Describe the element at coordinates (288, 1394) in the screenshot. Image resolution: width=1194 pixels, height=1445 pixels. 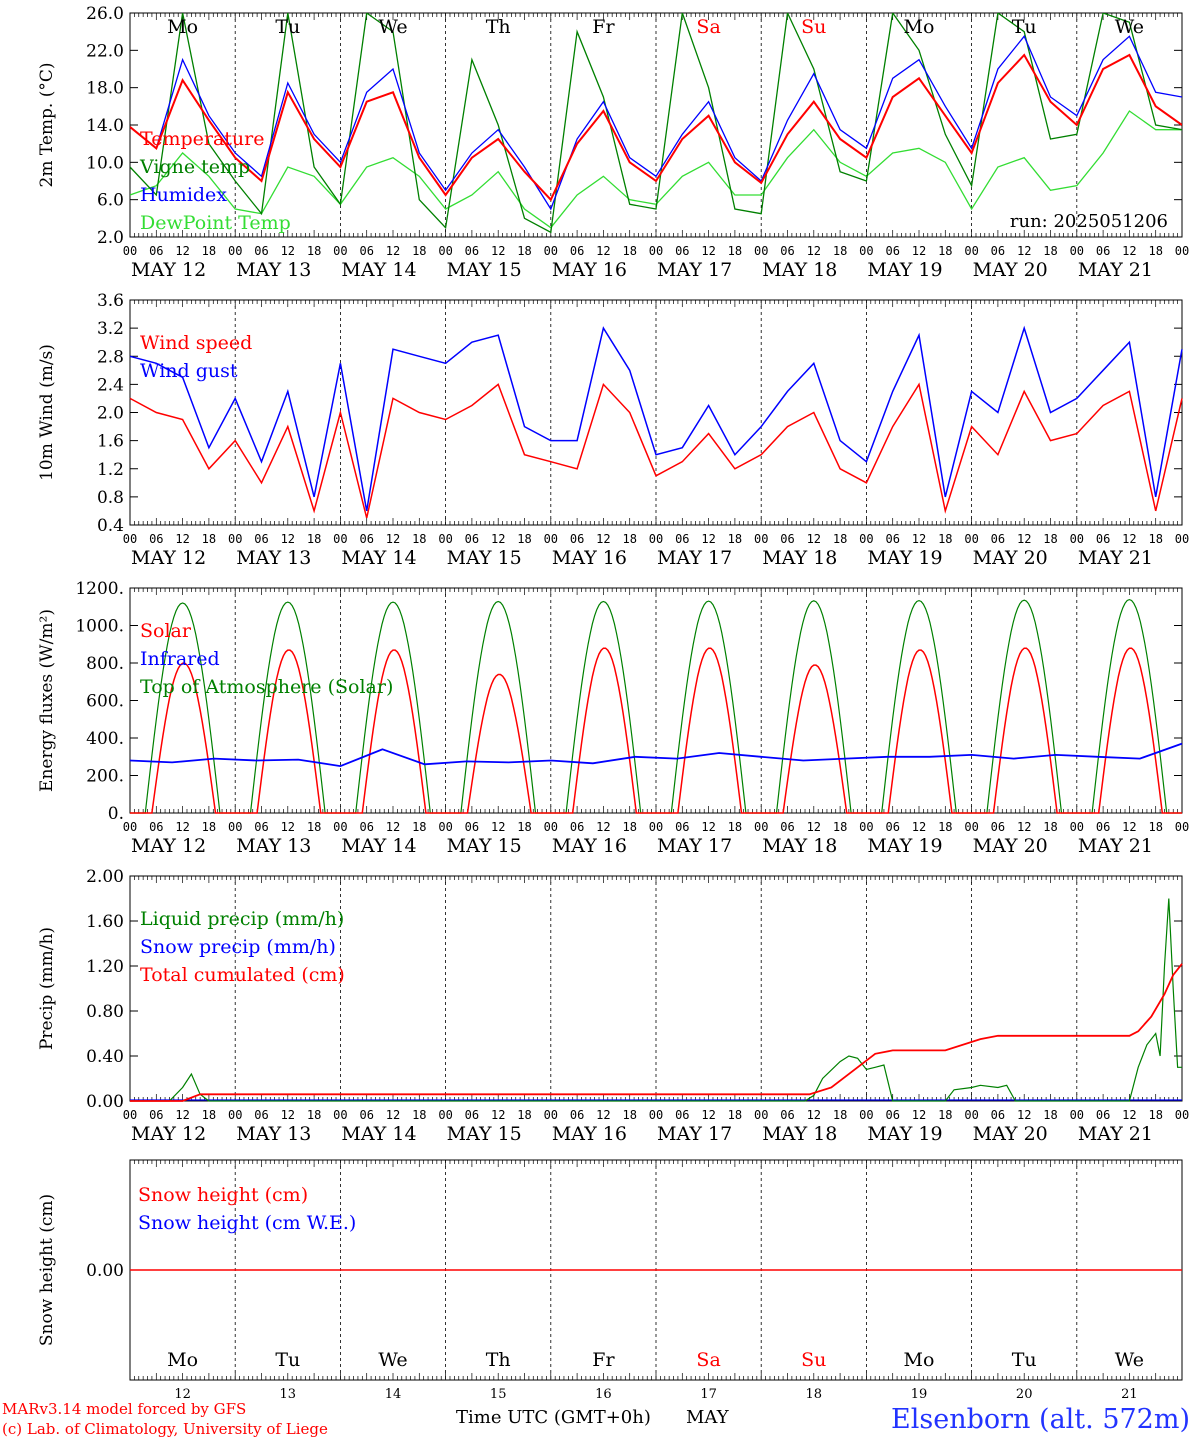
I see `day-number-label: 13` at that location.